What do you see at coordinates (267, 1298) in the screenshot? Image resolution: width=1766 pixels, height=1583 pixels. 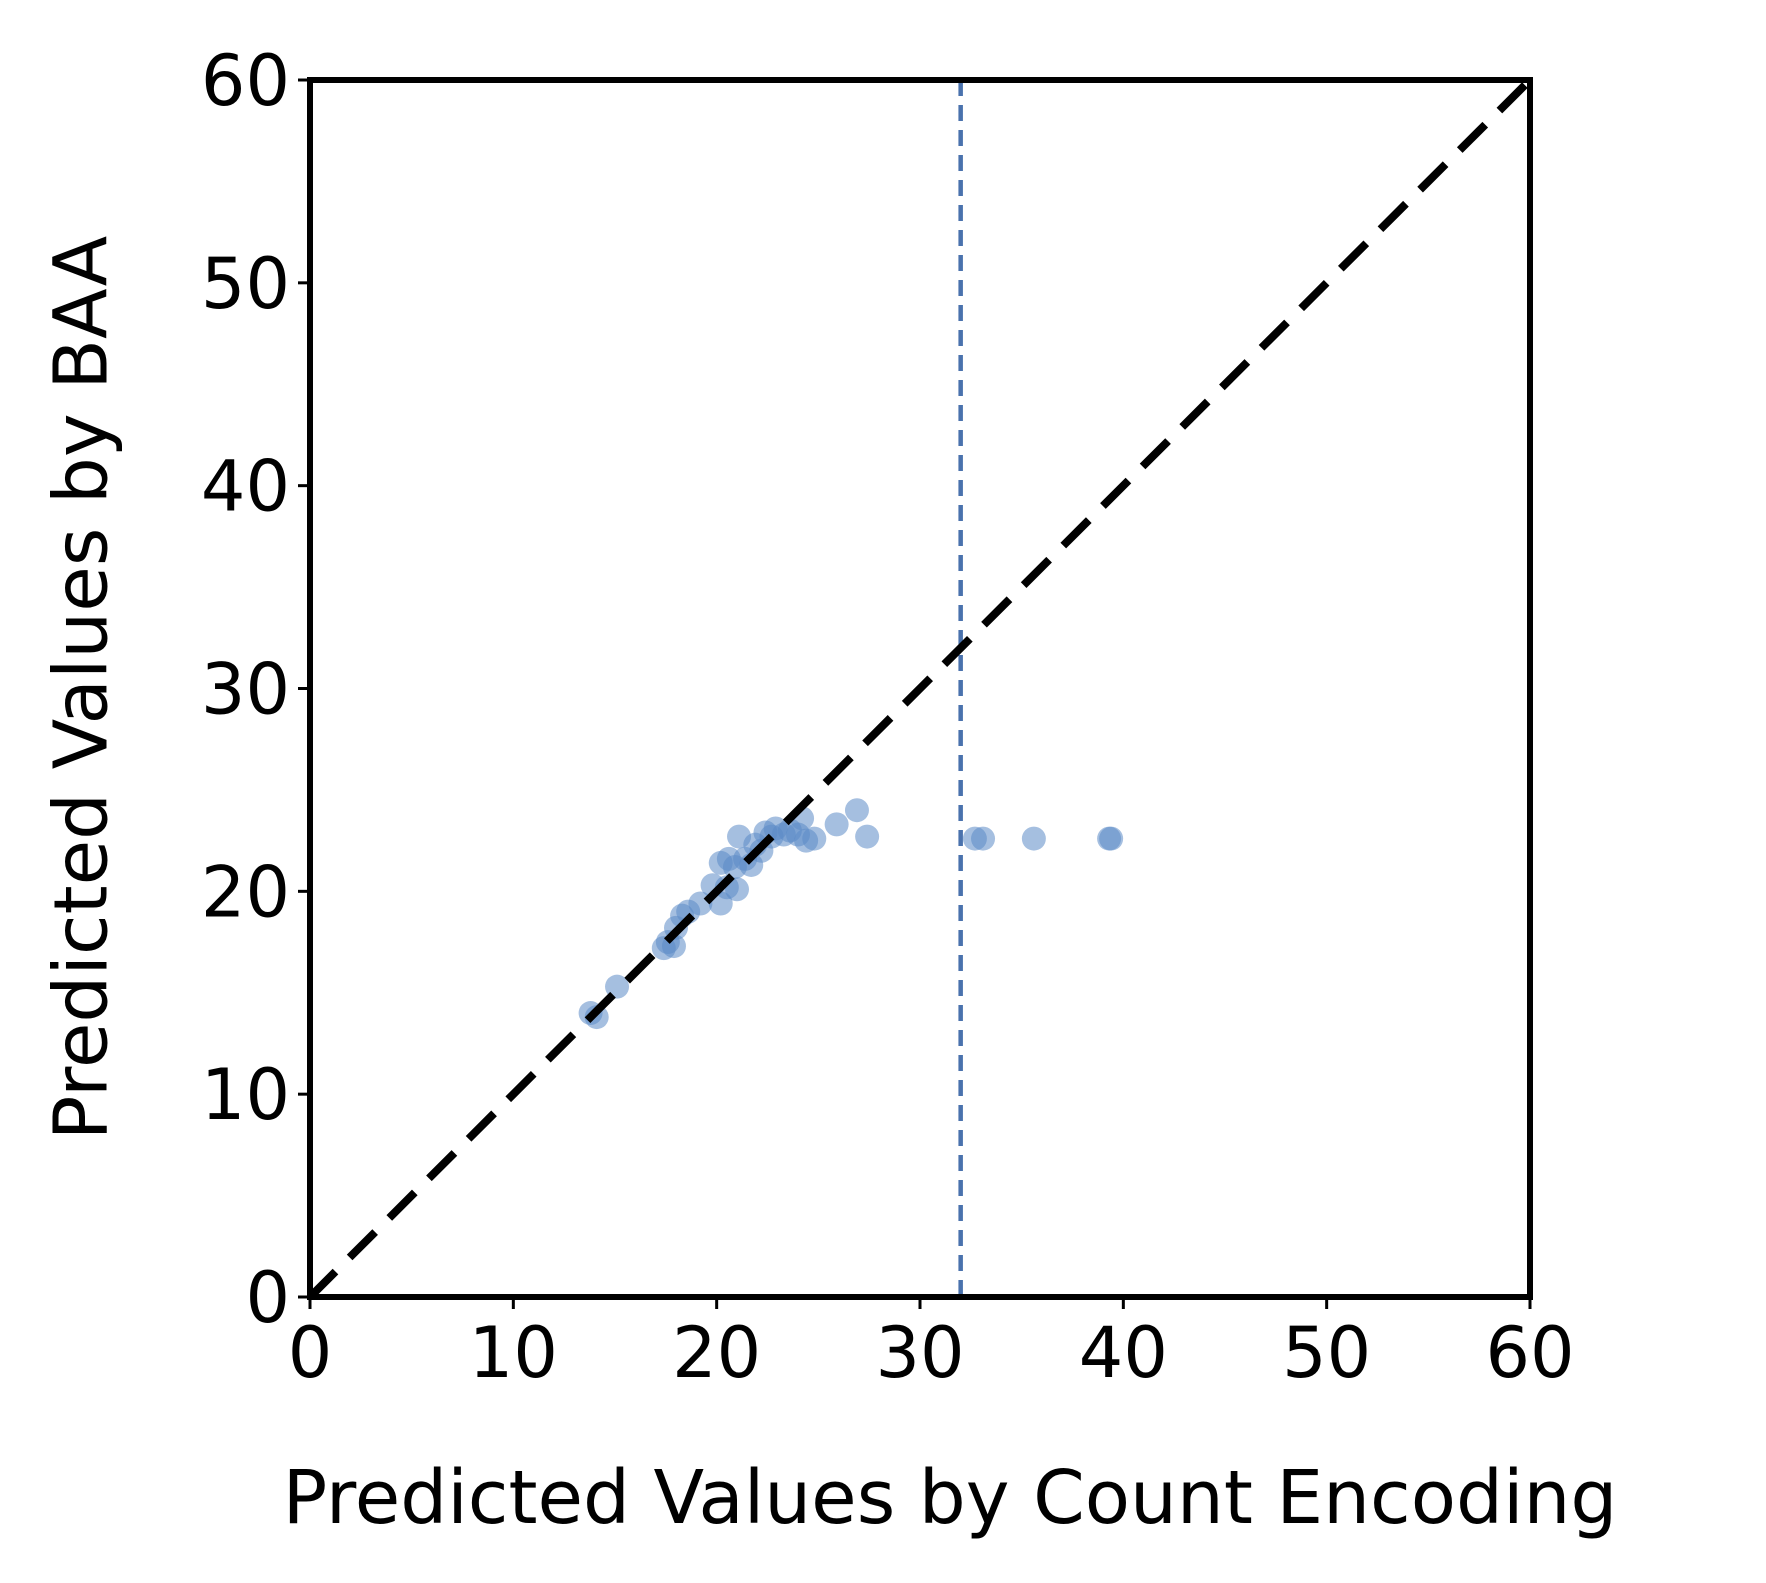 I see `y-tick-label: 0` at bounding box center [267, 1298].